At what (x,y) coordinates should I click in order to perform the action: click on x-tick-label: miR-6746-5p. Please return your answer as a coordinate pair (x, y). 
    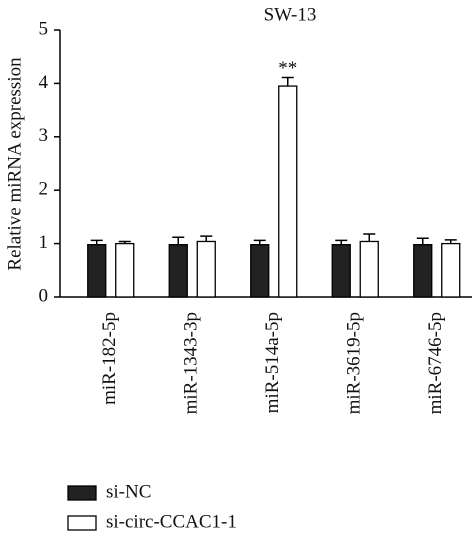
    Looking at the image, I should click on (435, 363).